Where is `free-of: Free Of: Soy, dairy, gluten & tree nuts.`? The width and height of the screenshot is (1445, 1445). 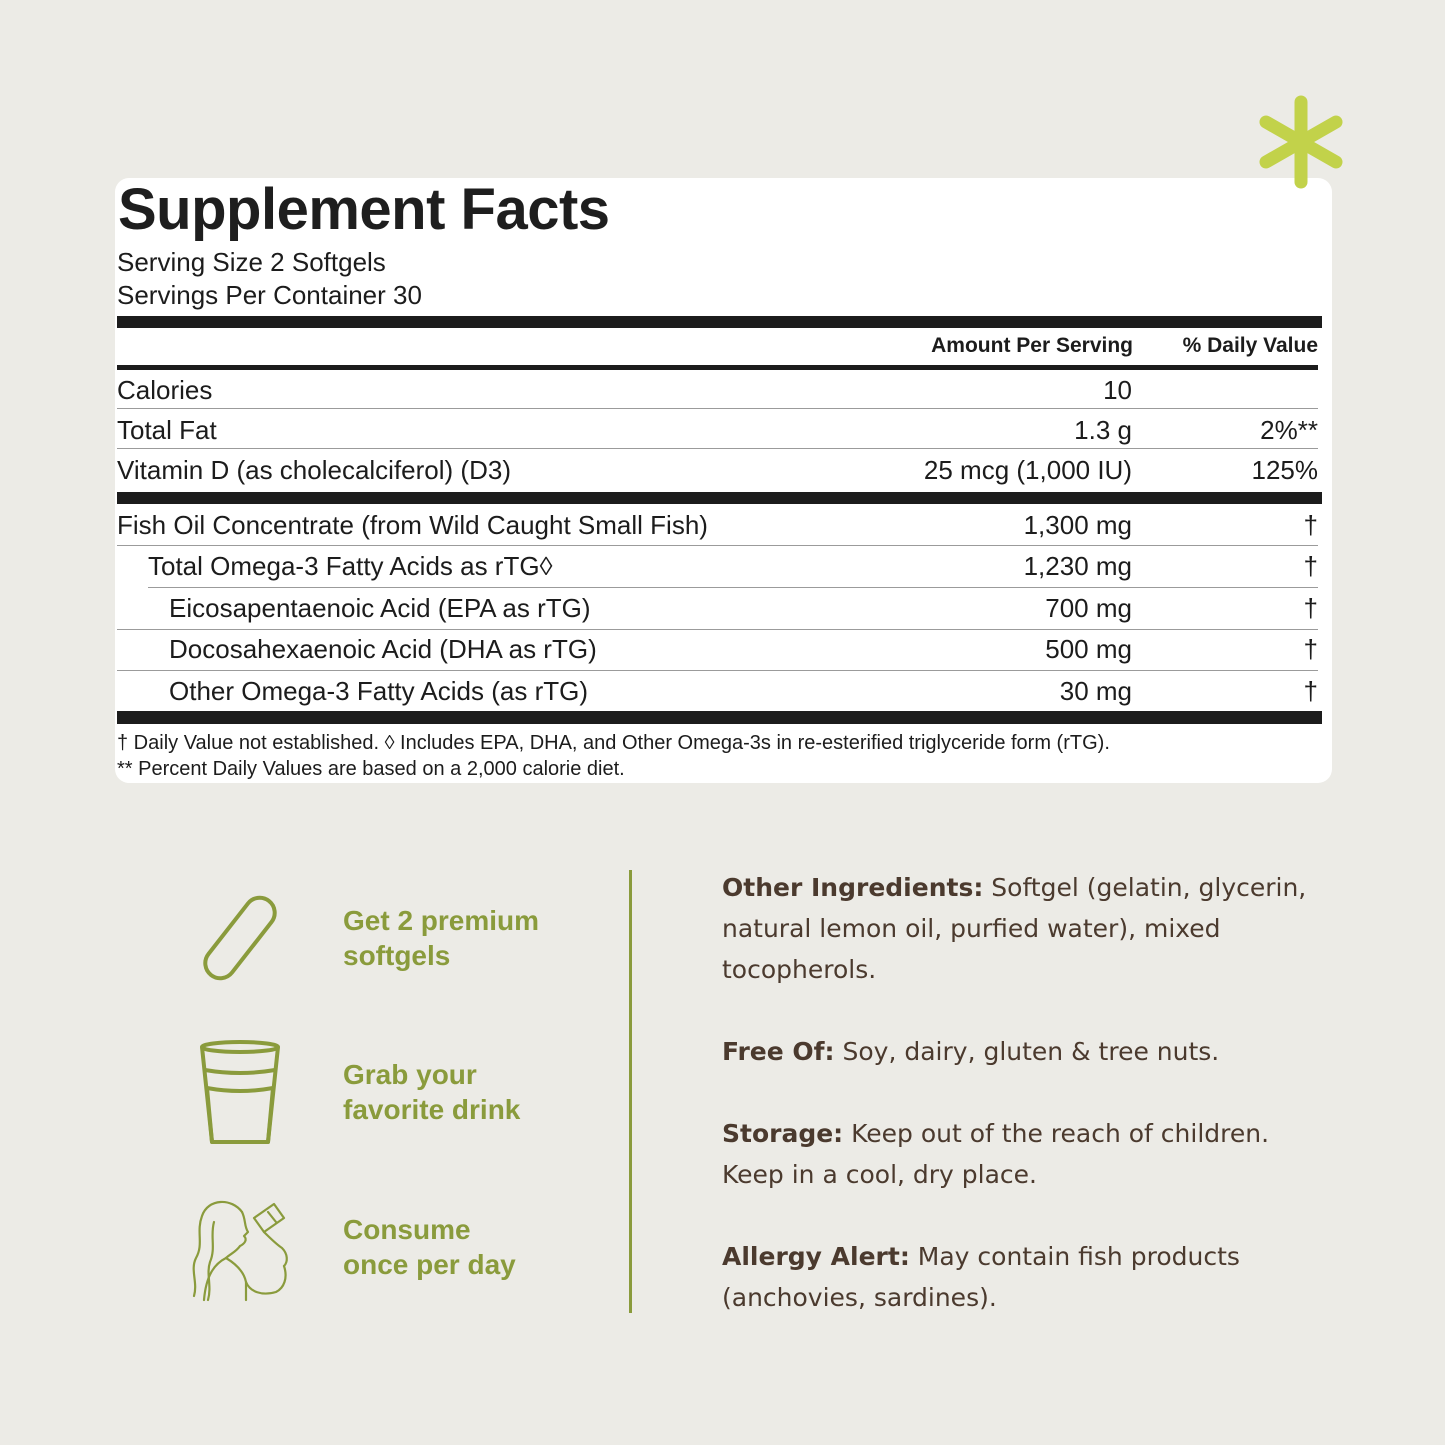
free-of: Free Of: Soy, dairy, gluten & tree nuts. is located at coordinates (1029, 1051).